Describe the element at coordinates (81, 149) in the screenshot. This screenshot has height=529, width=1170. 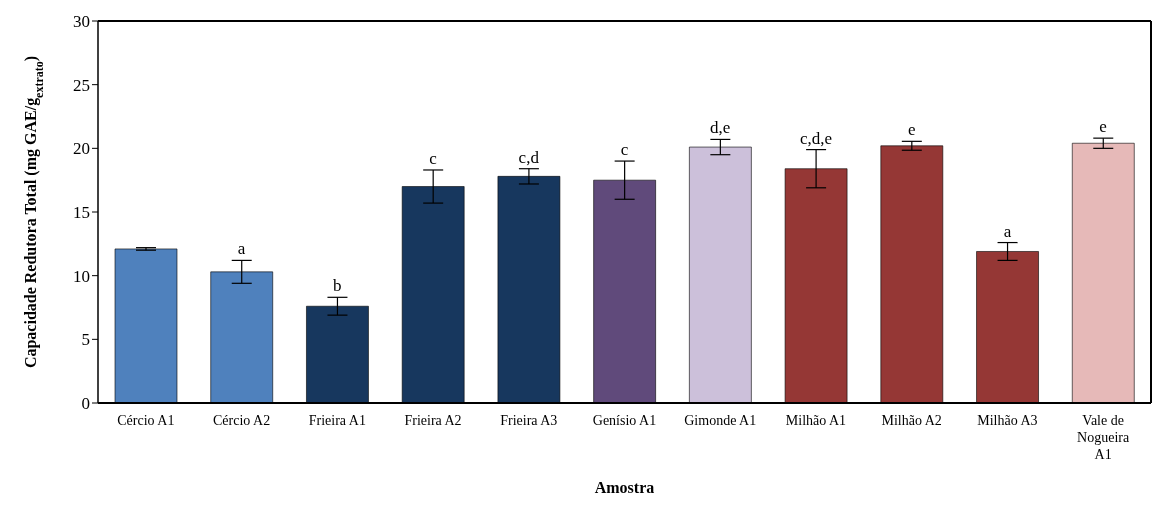
I see `y-tick-label: 20` at that location.